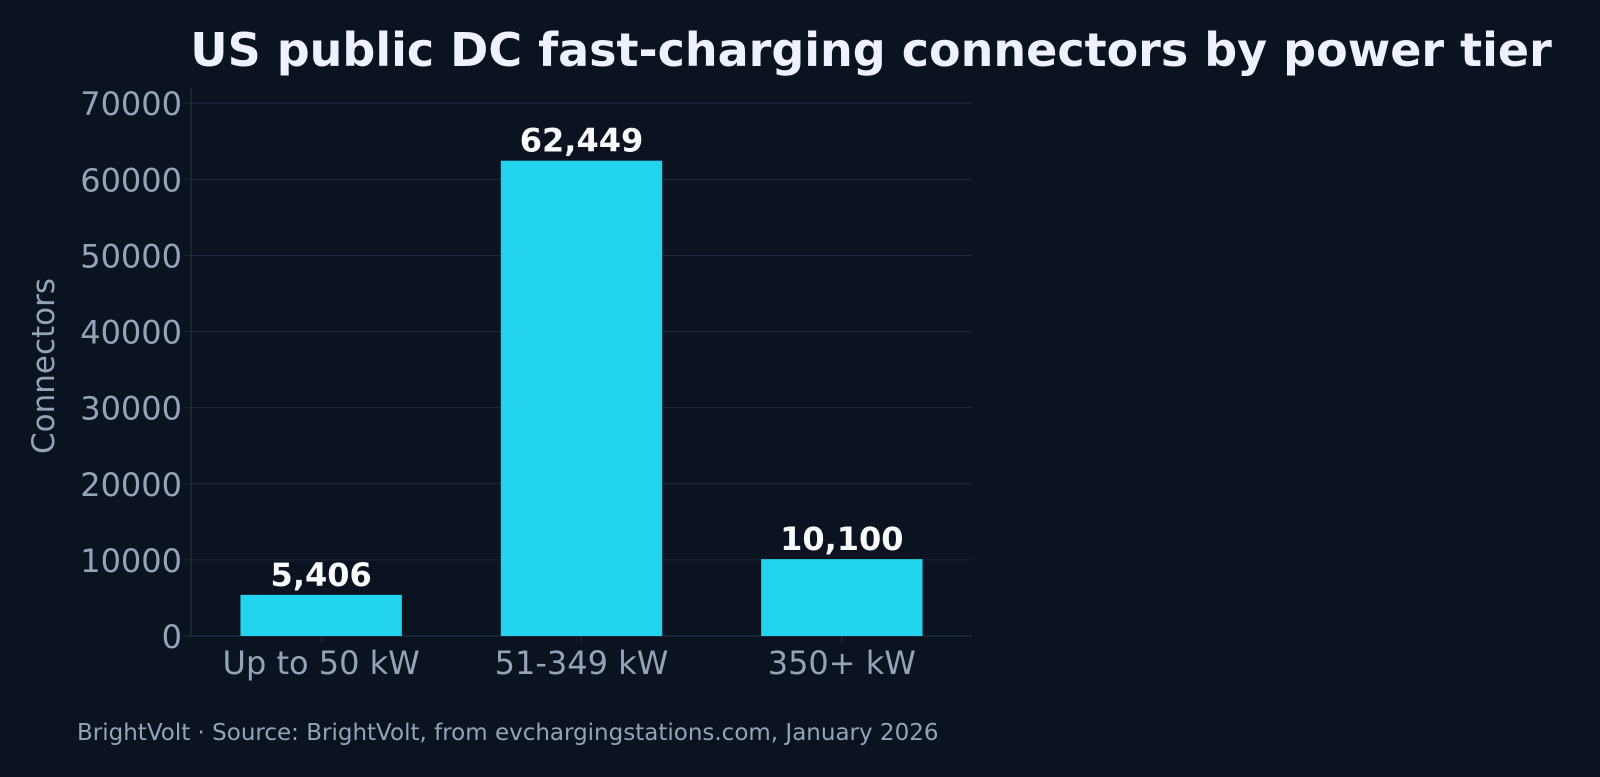 This screenshot has width=1600, height=777. What do you see at coordinates (321, 663) in the screenshot?
I see `x-tick-label: Up to 50 kW` at bounding box center [321, 663].